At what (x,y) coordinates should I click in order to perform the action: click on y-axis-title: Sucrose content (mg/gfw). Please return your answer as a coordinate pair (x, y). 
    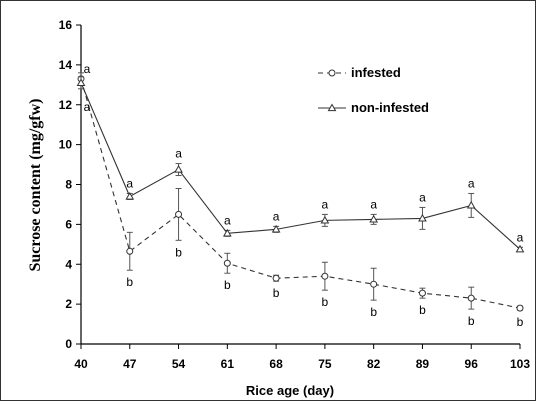
    Looking at the image, I should click on (35, 184).